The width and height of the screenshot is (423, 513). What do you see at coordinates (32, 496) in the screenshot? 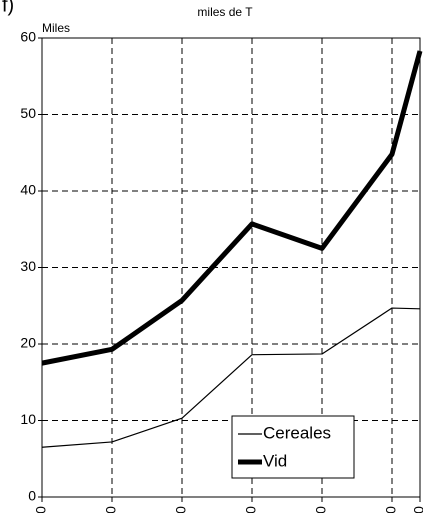
I see `y-tick-label: 0` at bounding box center [32, 496].